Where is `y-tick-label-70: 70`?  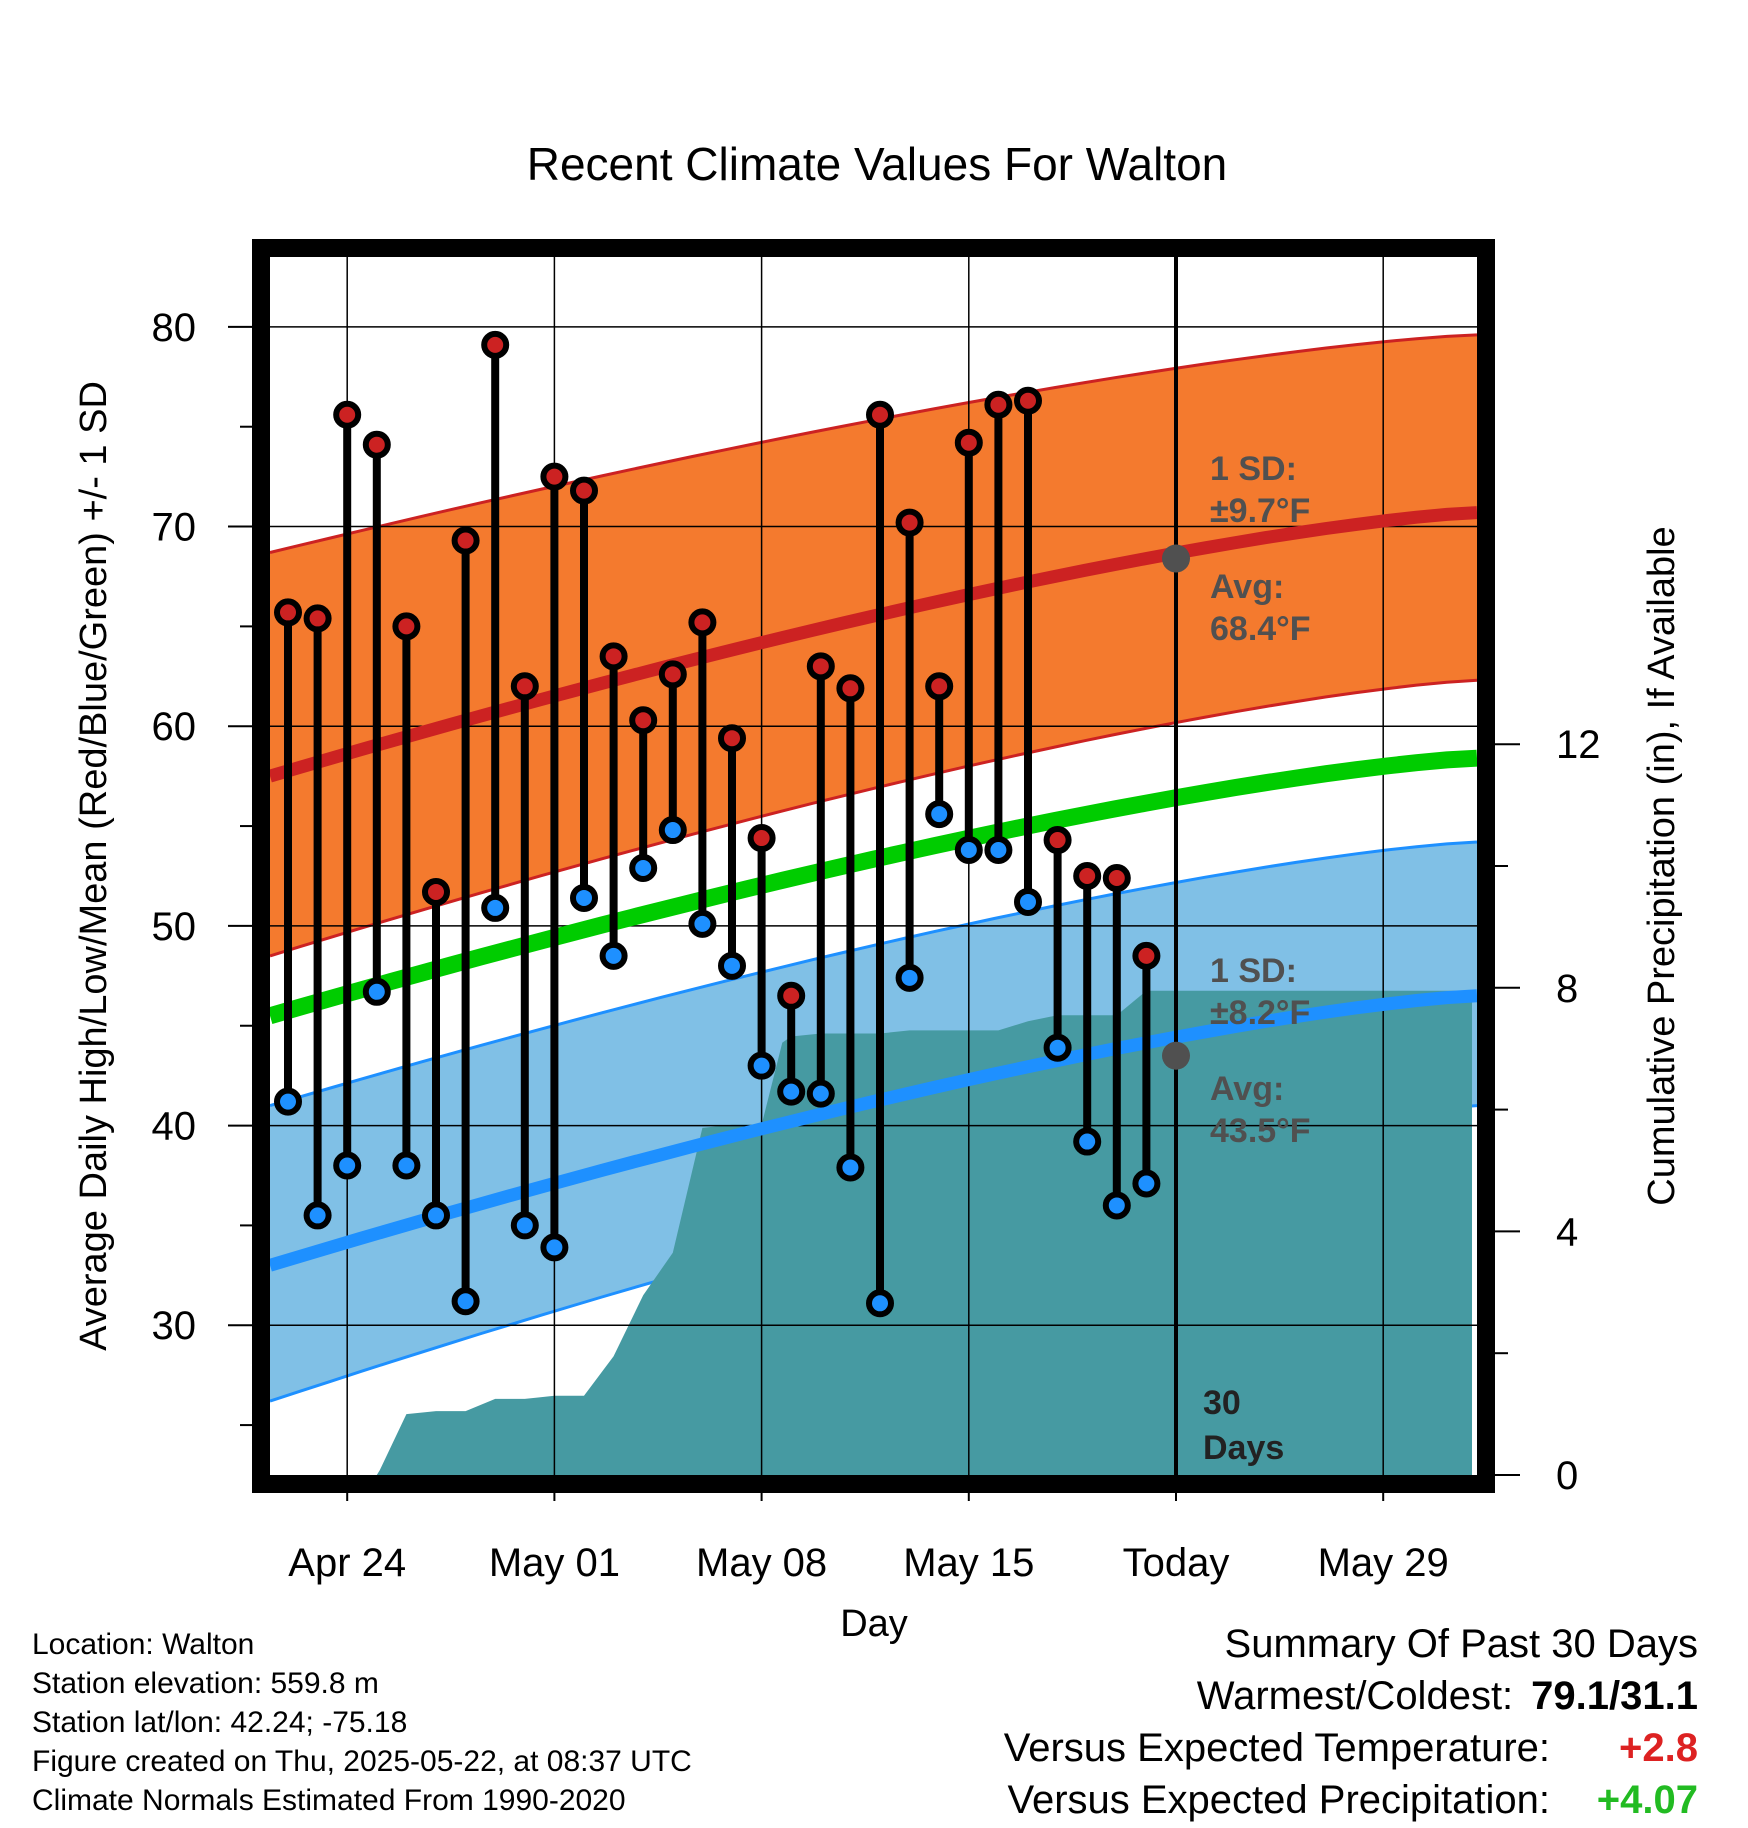 y-tick-label-70: 70 is located at coordinates (174, 528).